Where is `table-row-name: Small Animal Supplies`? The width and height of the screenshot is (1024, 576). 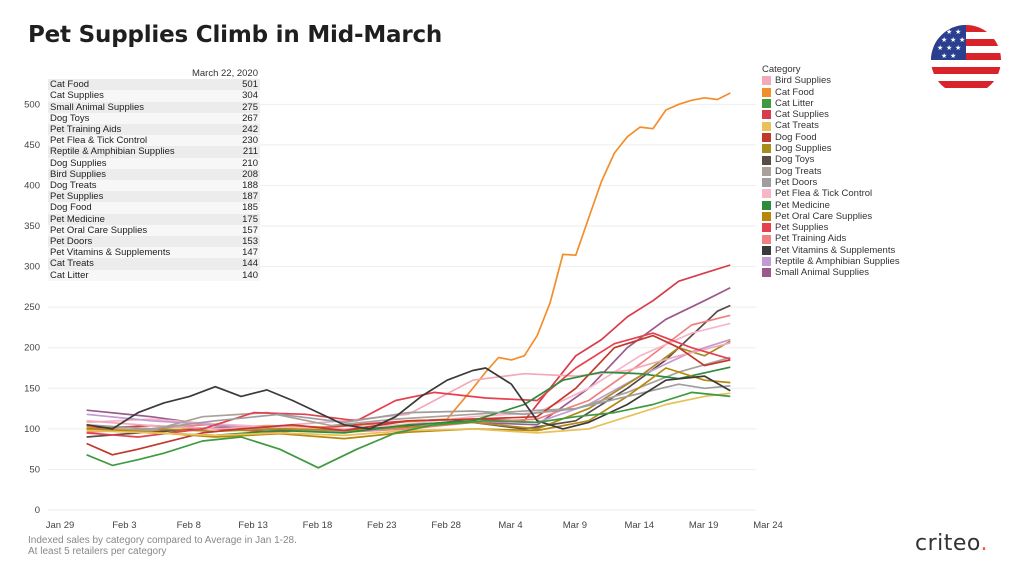
table-row-name: Small Animal Supplies is located at coordinates (97, 107).